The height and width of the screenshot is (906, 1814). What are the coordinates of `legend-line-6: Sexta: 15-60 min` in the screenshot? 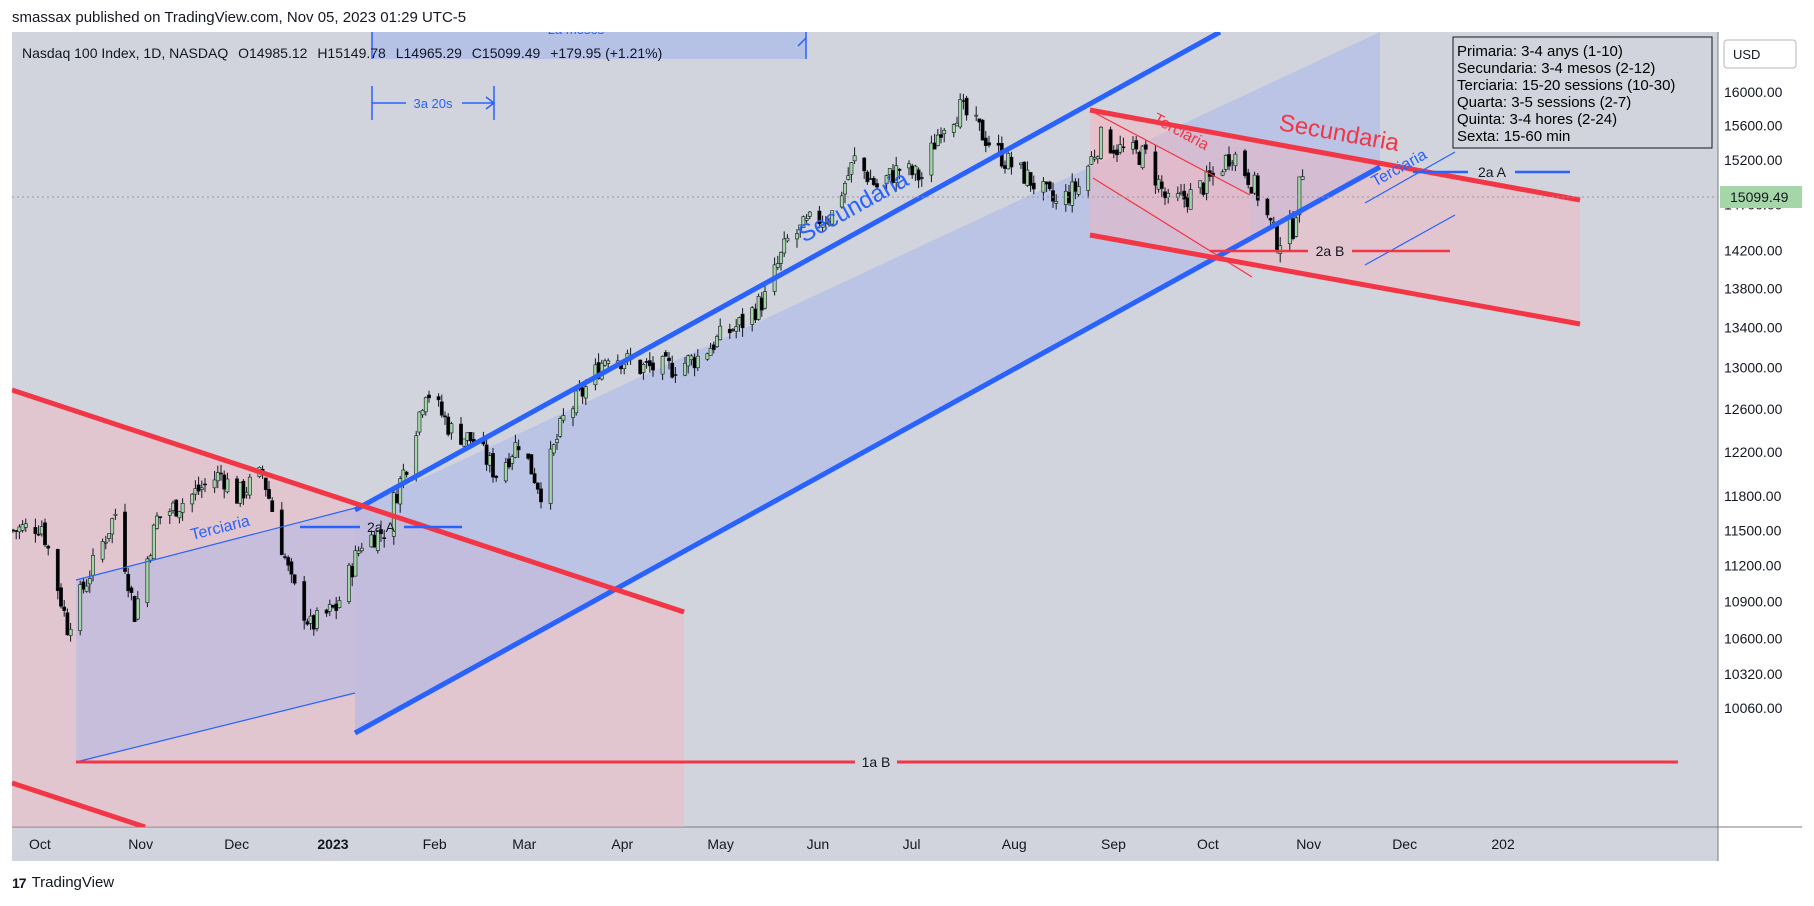 It's located at (1513, 136).